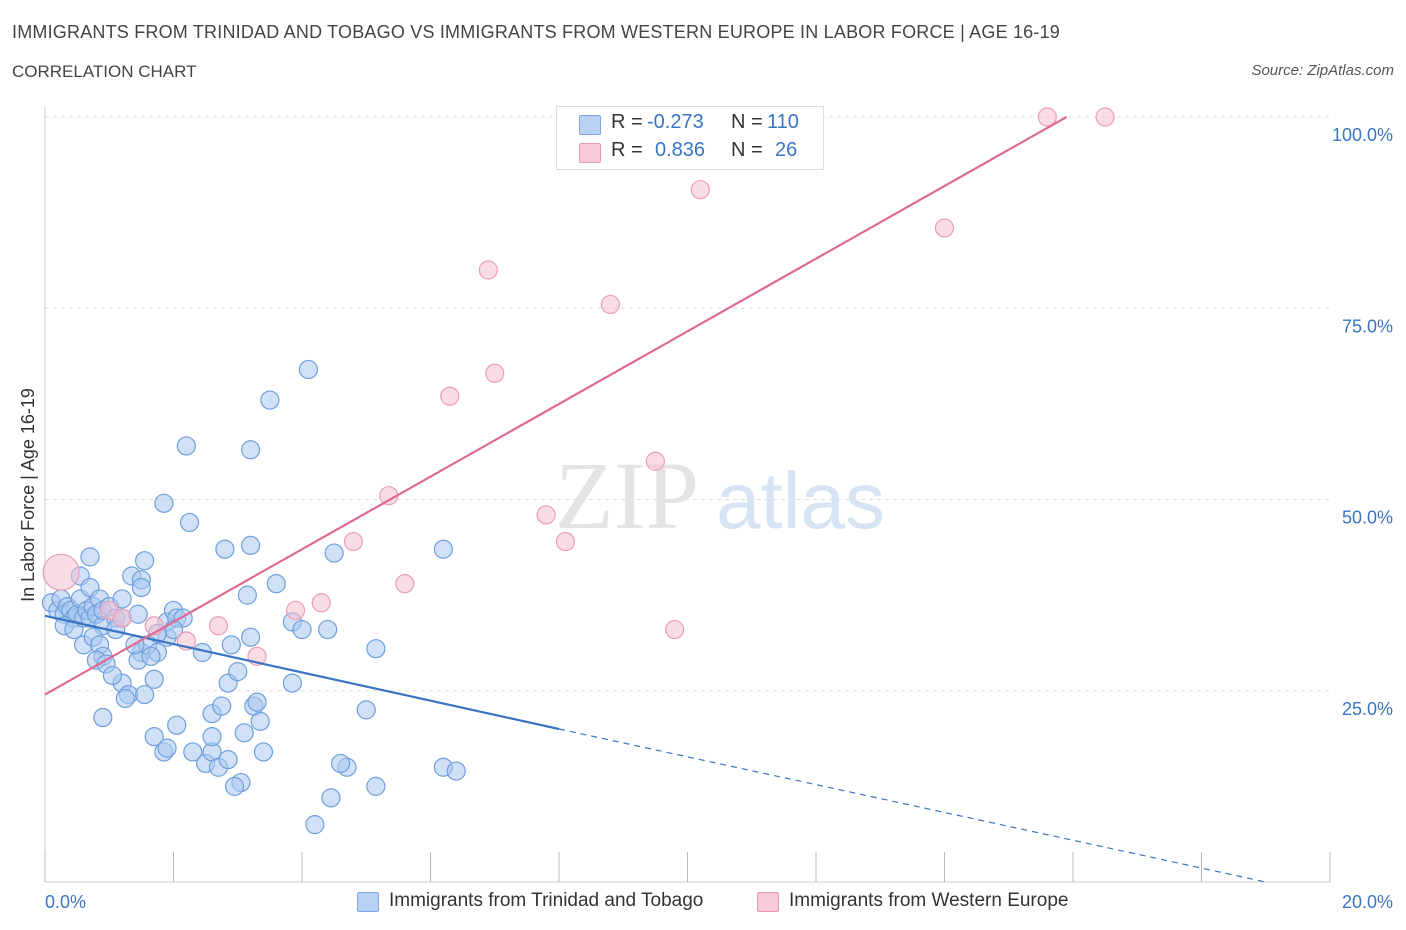  What do you see at coordinates (680, 150) in the screenshot?
I see `legend-r-value: 0.836` at bounding box center [680, 150].